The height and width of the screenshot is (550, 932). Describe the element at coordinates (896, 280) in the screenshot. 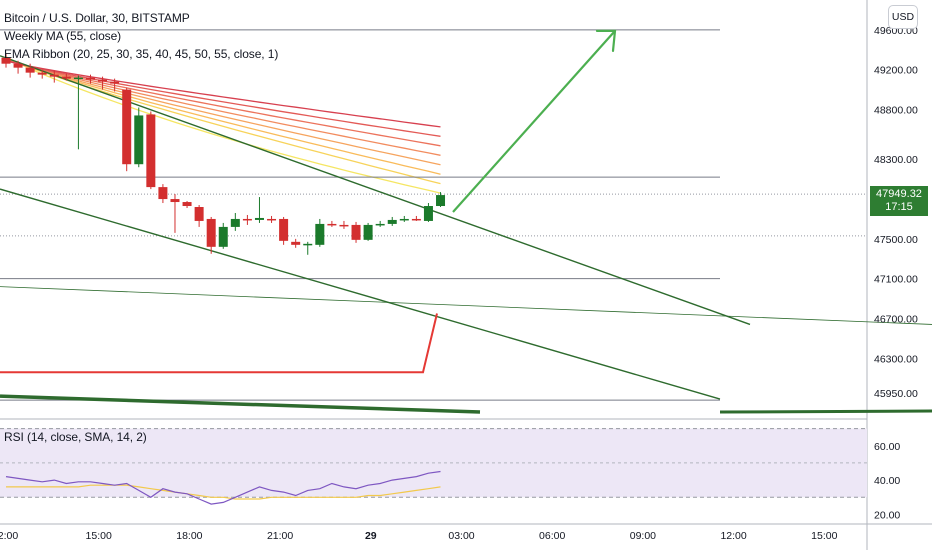

I see `price-tick-label: 47100.00` at that location.